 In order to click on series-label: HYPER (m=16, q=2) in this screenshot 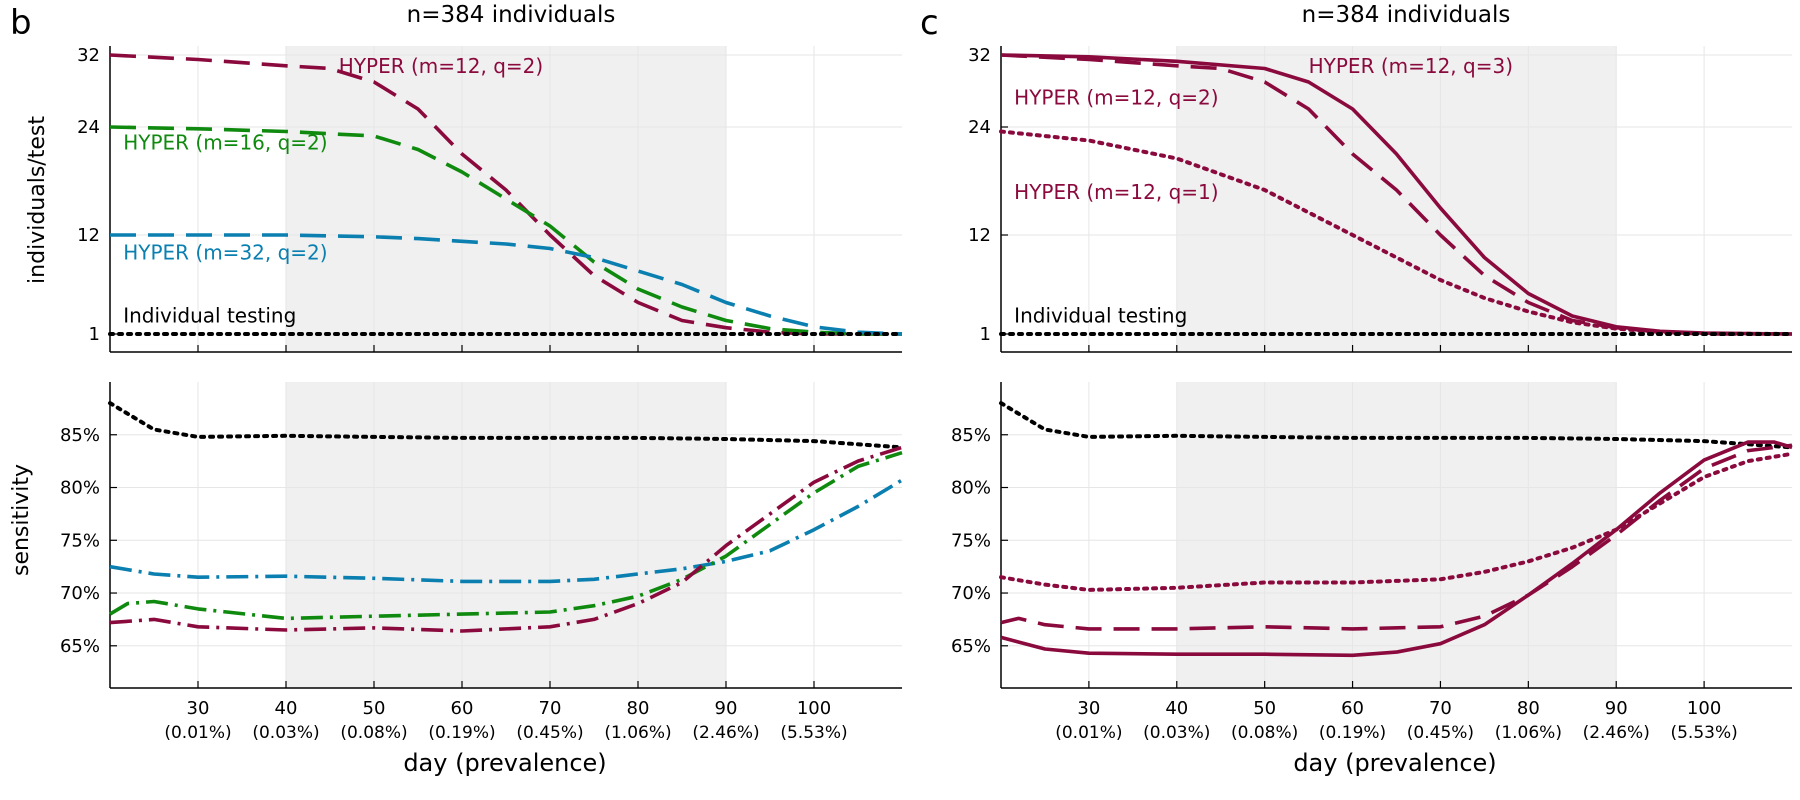, I will do `click(225, 143)`.